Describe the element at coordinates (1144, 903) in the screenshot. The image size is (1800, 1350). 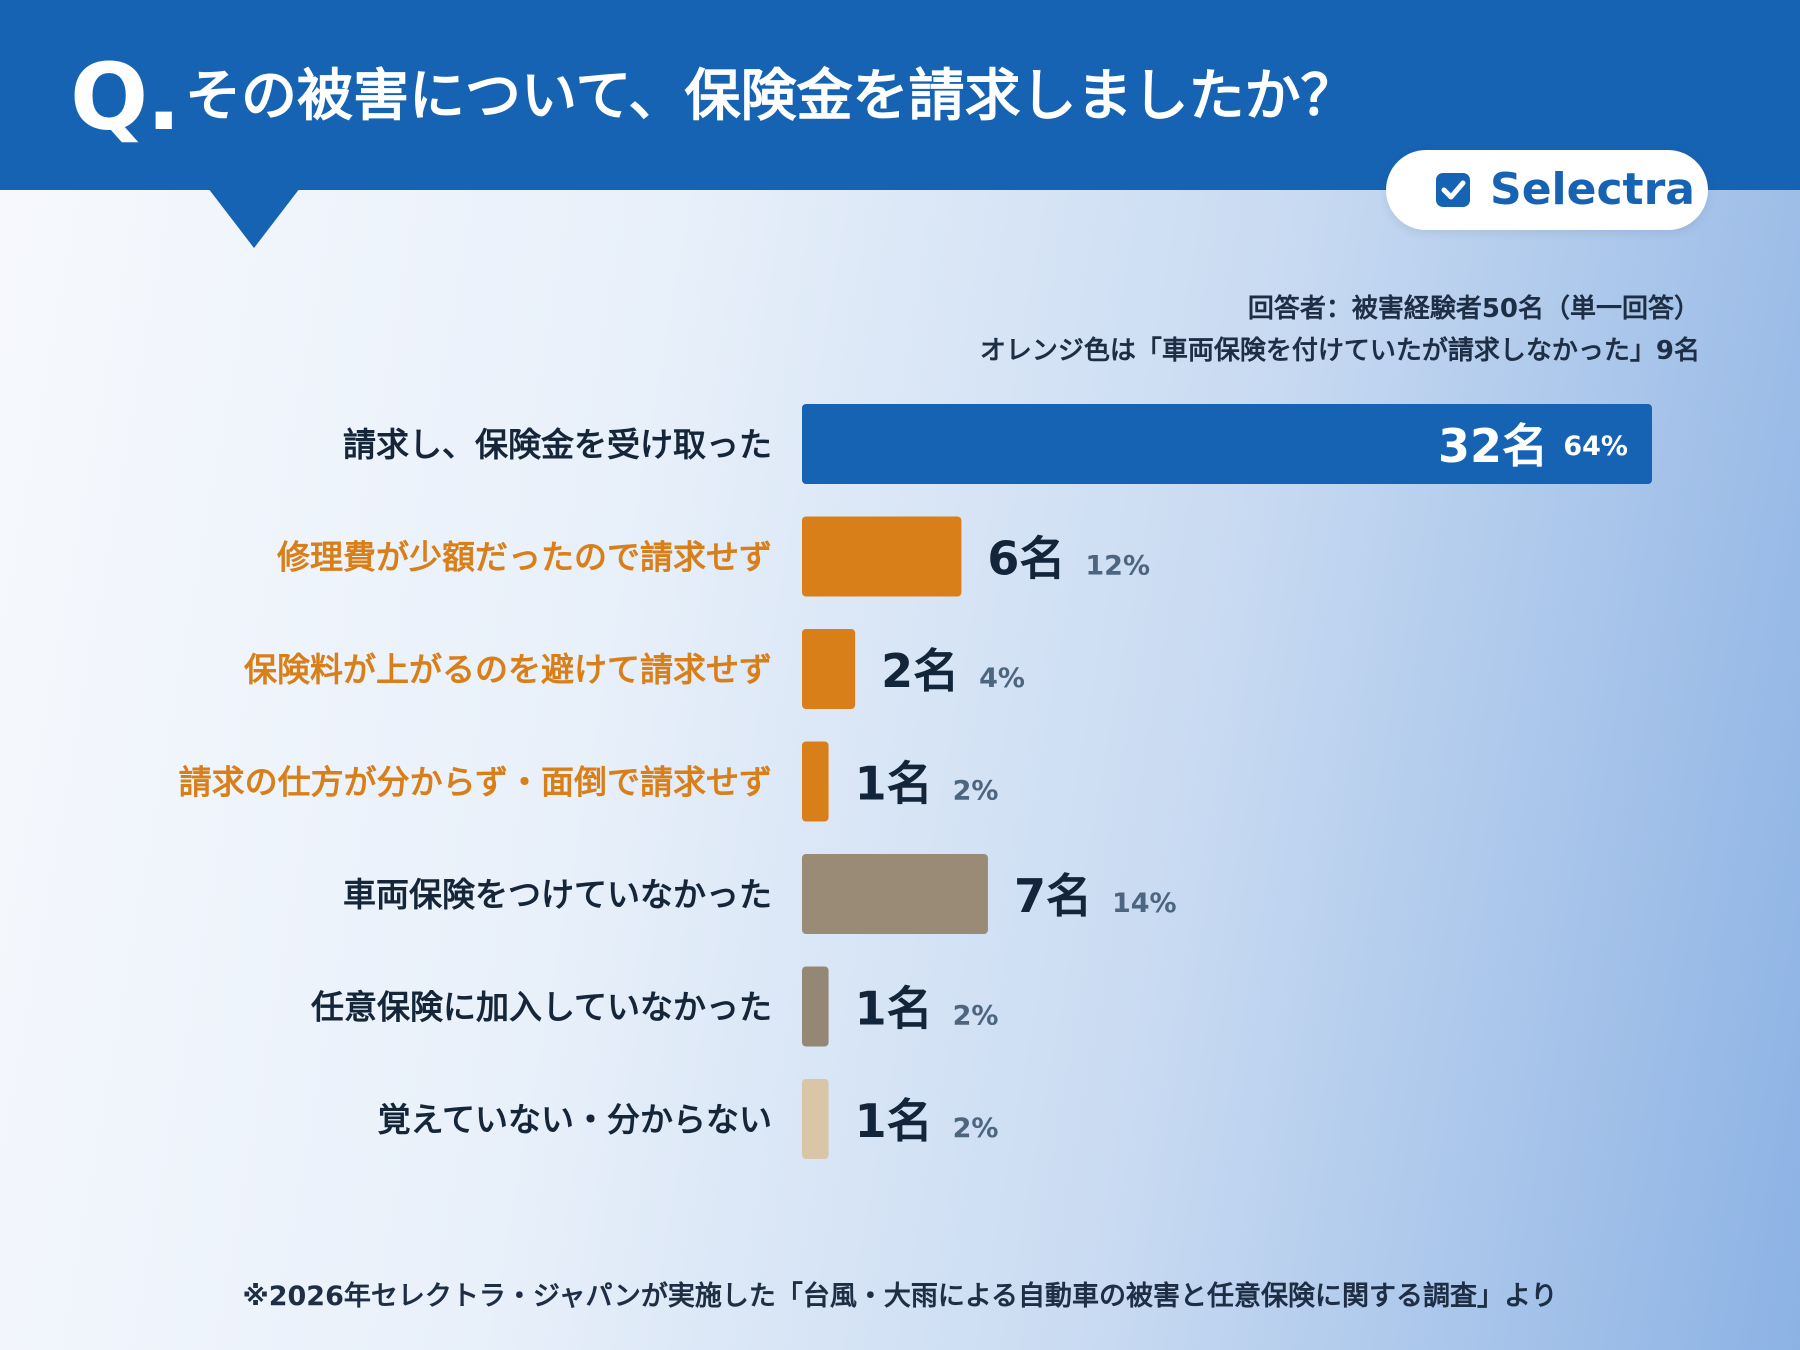
I see `percent-label: 14%` at that location.